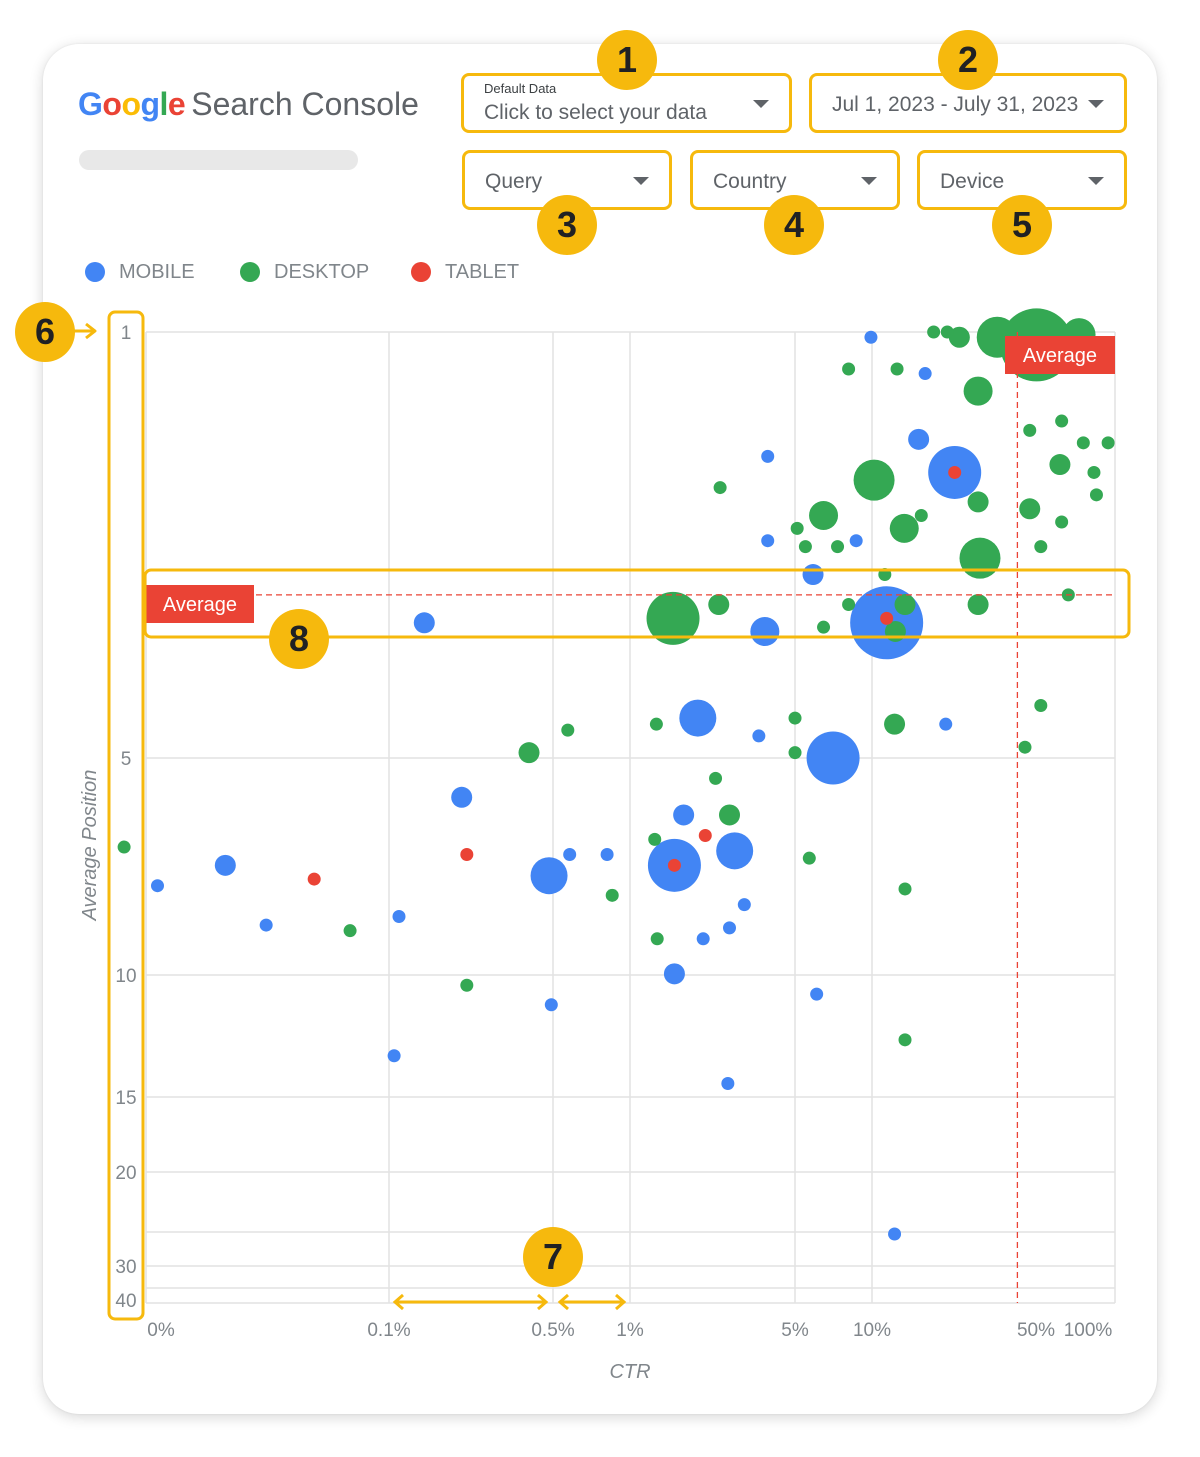 The height and width of the screenshot is (1457, 1200). Describe the element at coordinates (126, 815) in the screenshot. I see `y-axis-highlight-box` at that location.